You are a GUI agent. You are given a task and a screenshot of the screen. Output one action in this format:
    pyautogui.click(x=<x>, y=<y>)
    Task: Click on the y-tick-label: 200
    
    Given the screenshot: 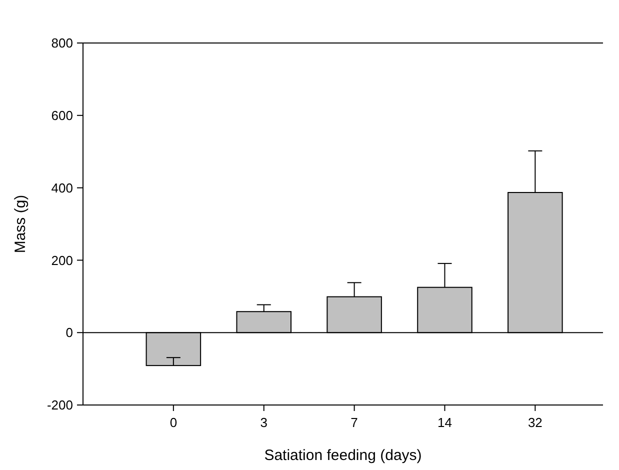 What is the action you would take?
    pyautogui.click(x=62, y=260)
    